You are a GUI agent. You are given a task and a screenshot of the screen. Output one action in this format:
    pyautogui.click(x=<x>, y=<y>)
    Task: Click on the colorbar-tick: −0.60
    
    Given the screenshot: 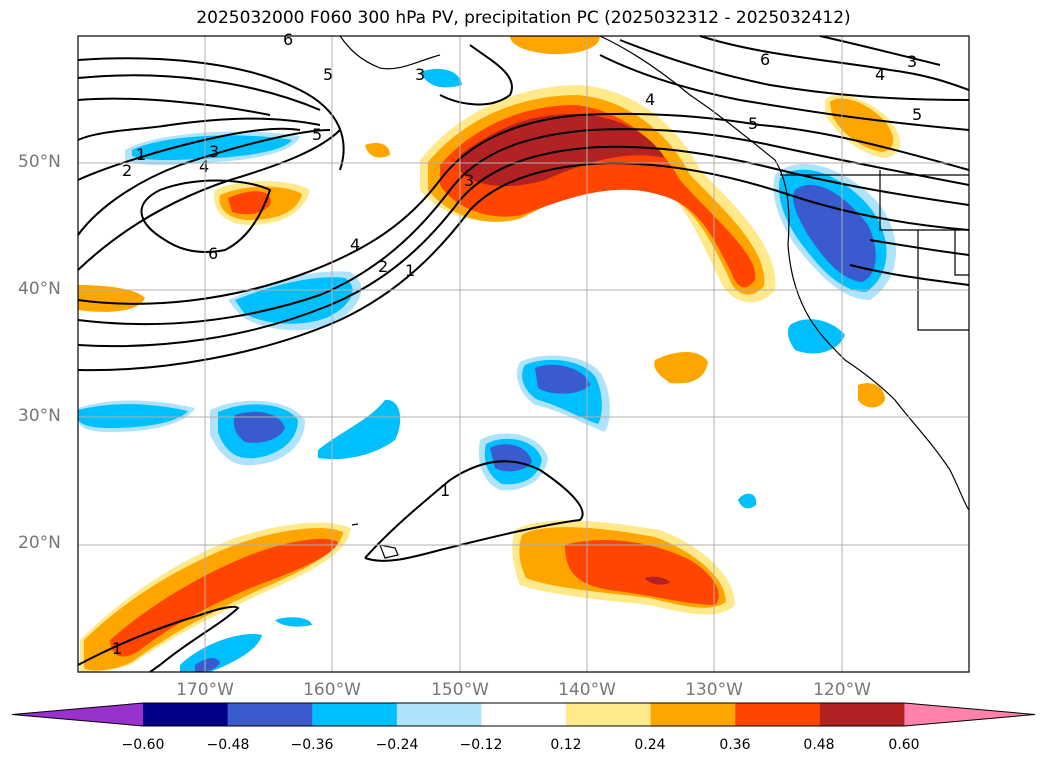 What is the action you would take?
    pyautogui.click(x=143, y=745)
    